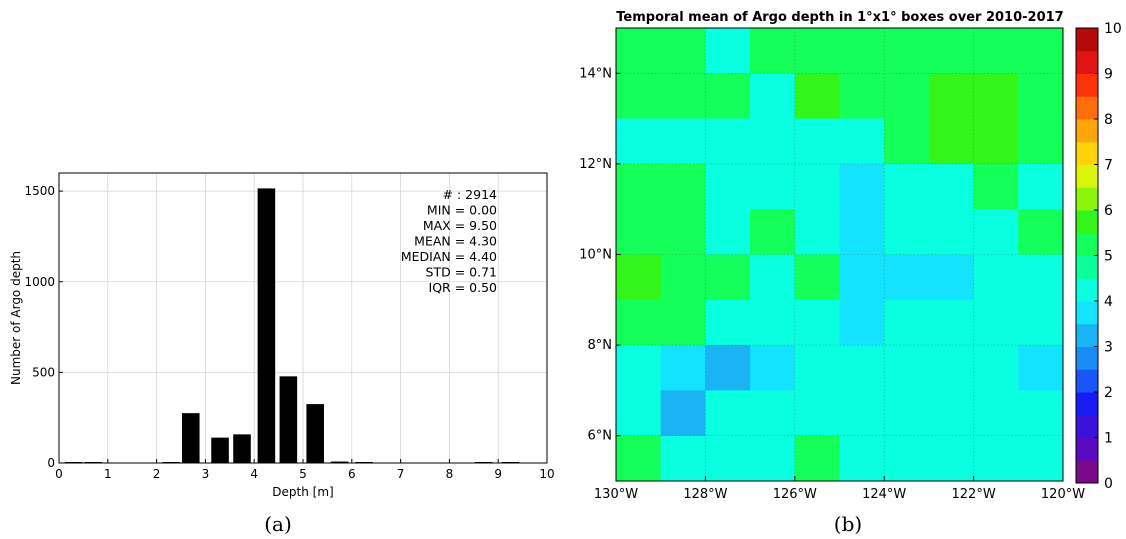 The height and width of the screenshot is (539, 1126). Describe the element at coordinates (303, 474) in the screenshot. I see `histogram-x-tick-label: 5` at that location.